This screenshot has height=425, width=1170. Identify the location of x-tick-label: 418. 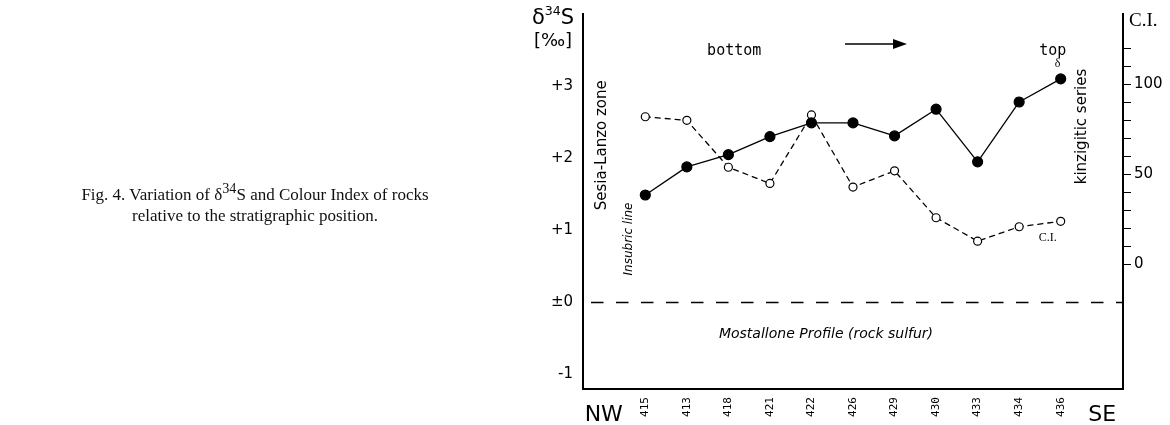
(728, 407).